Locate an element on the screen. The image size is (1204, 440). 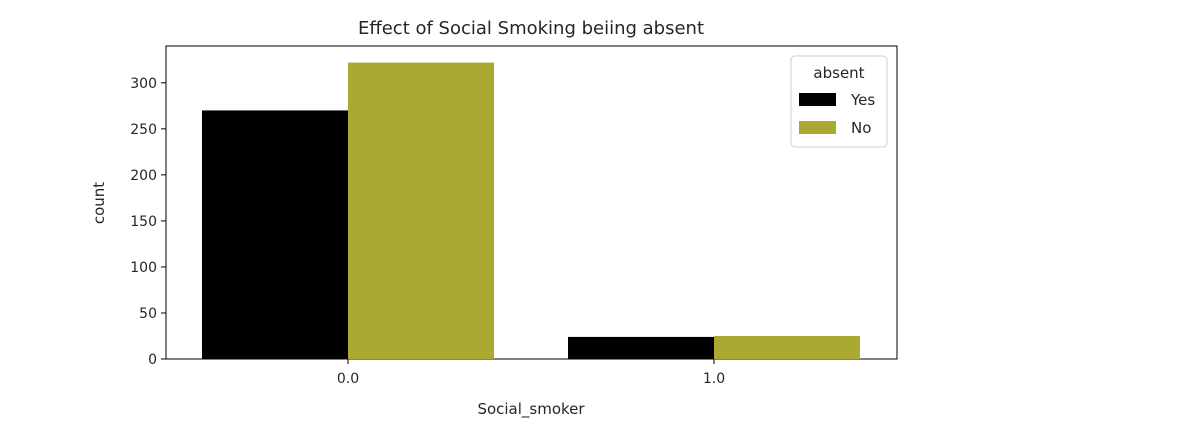
y-axis-label: count is located at coordinates (99, 203).